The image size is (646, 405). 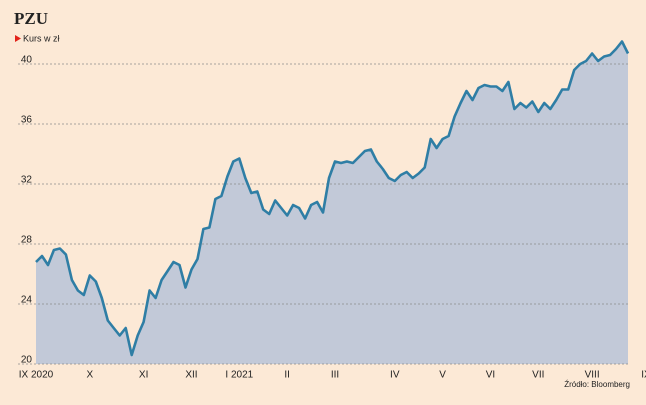 What do you see at coordinates (538, 375) in the screenshot?
I see `x-tick-label: VII` at bounding box center [538, 375].